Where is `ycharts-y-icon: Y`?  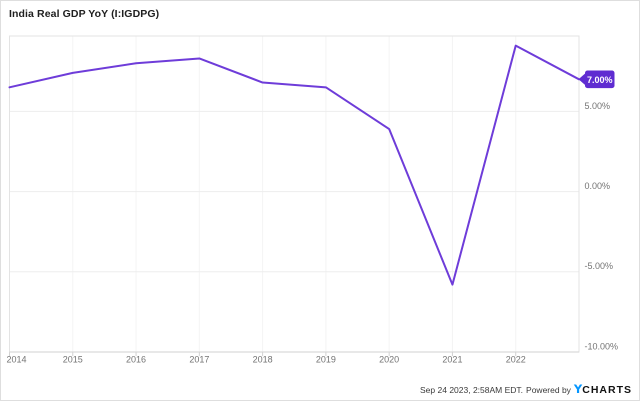 ycharts-y-icon: Y is located at coordinates (578, 389).